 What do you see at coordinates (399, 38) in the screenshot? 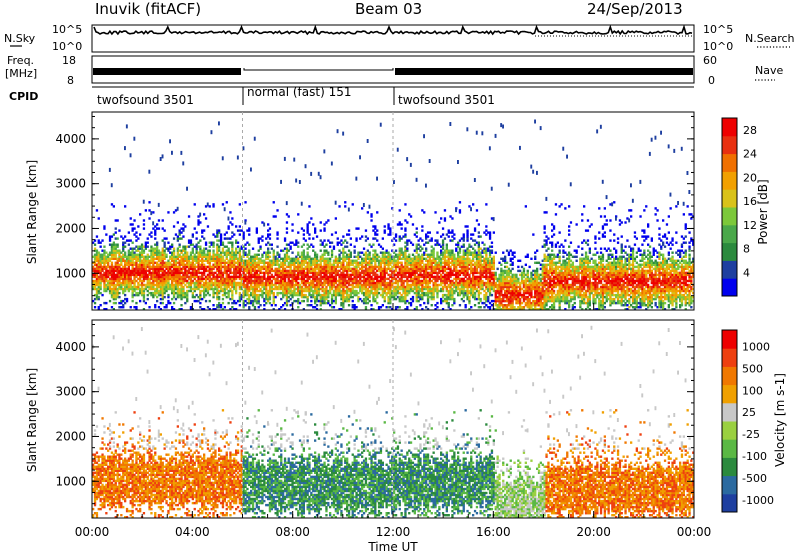
I see `noise-panel: N.Sky 10^5 10^0 N.Search 10^5 10^0` at bounding box center [399, 38].